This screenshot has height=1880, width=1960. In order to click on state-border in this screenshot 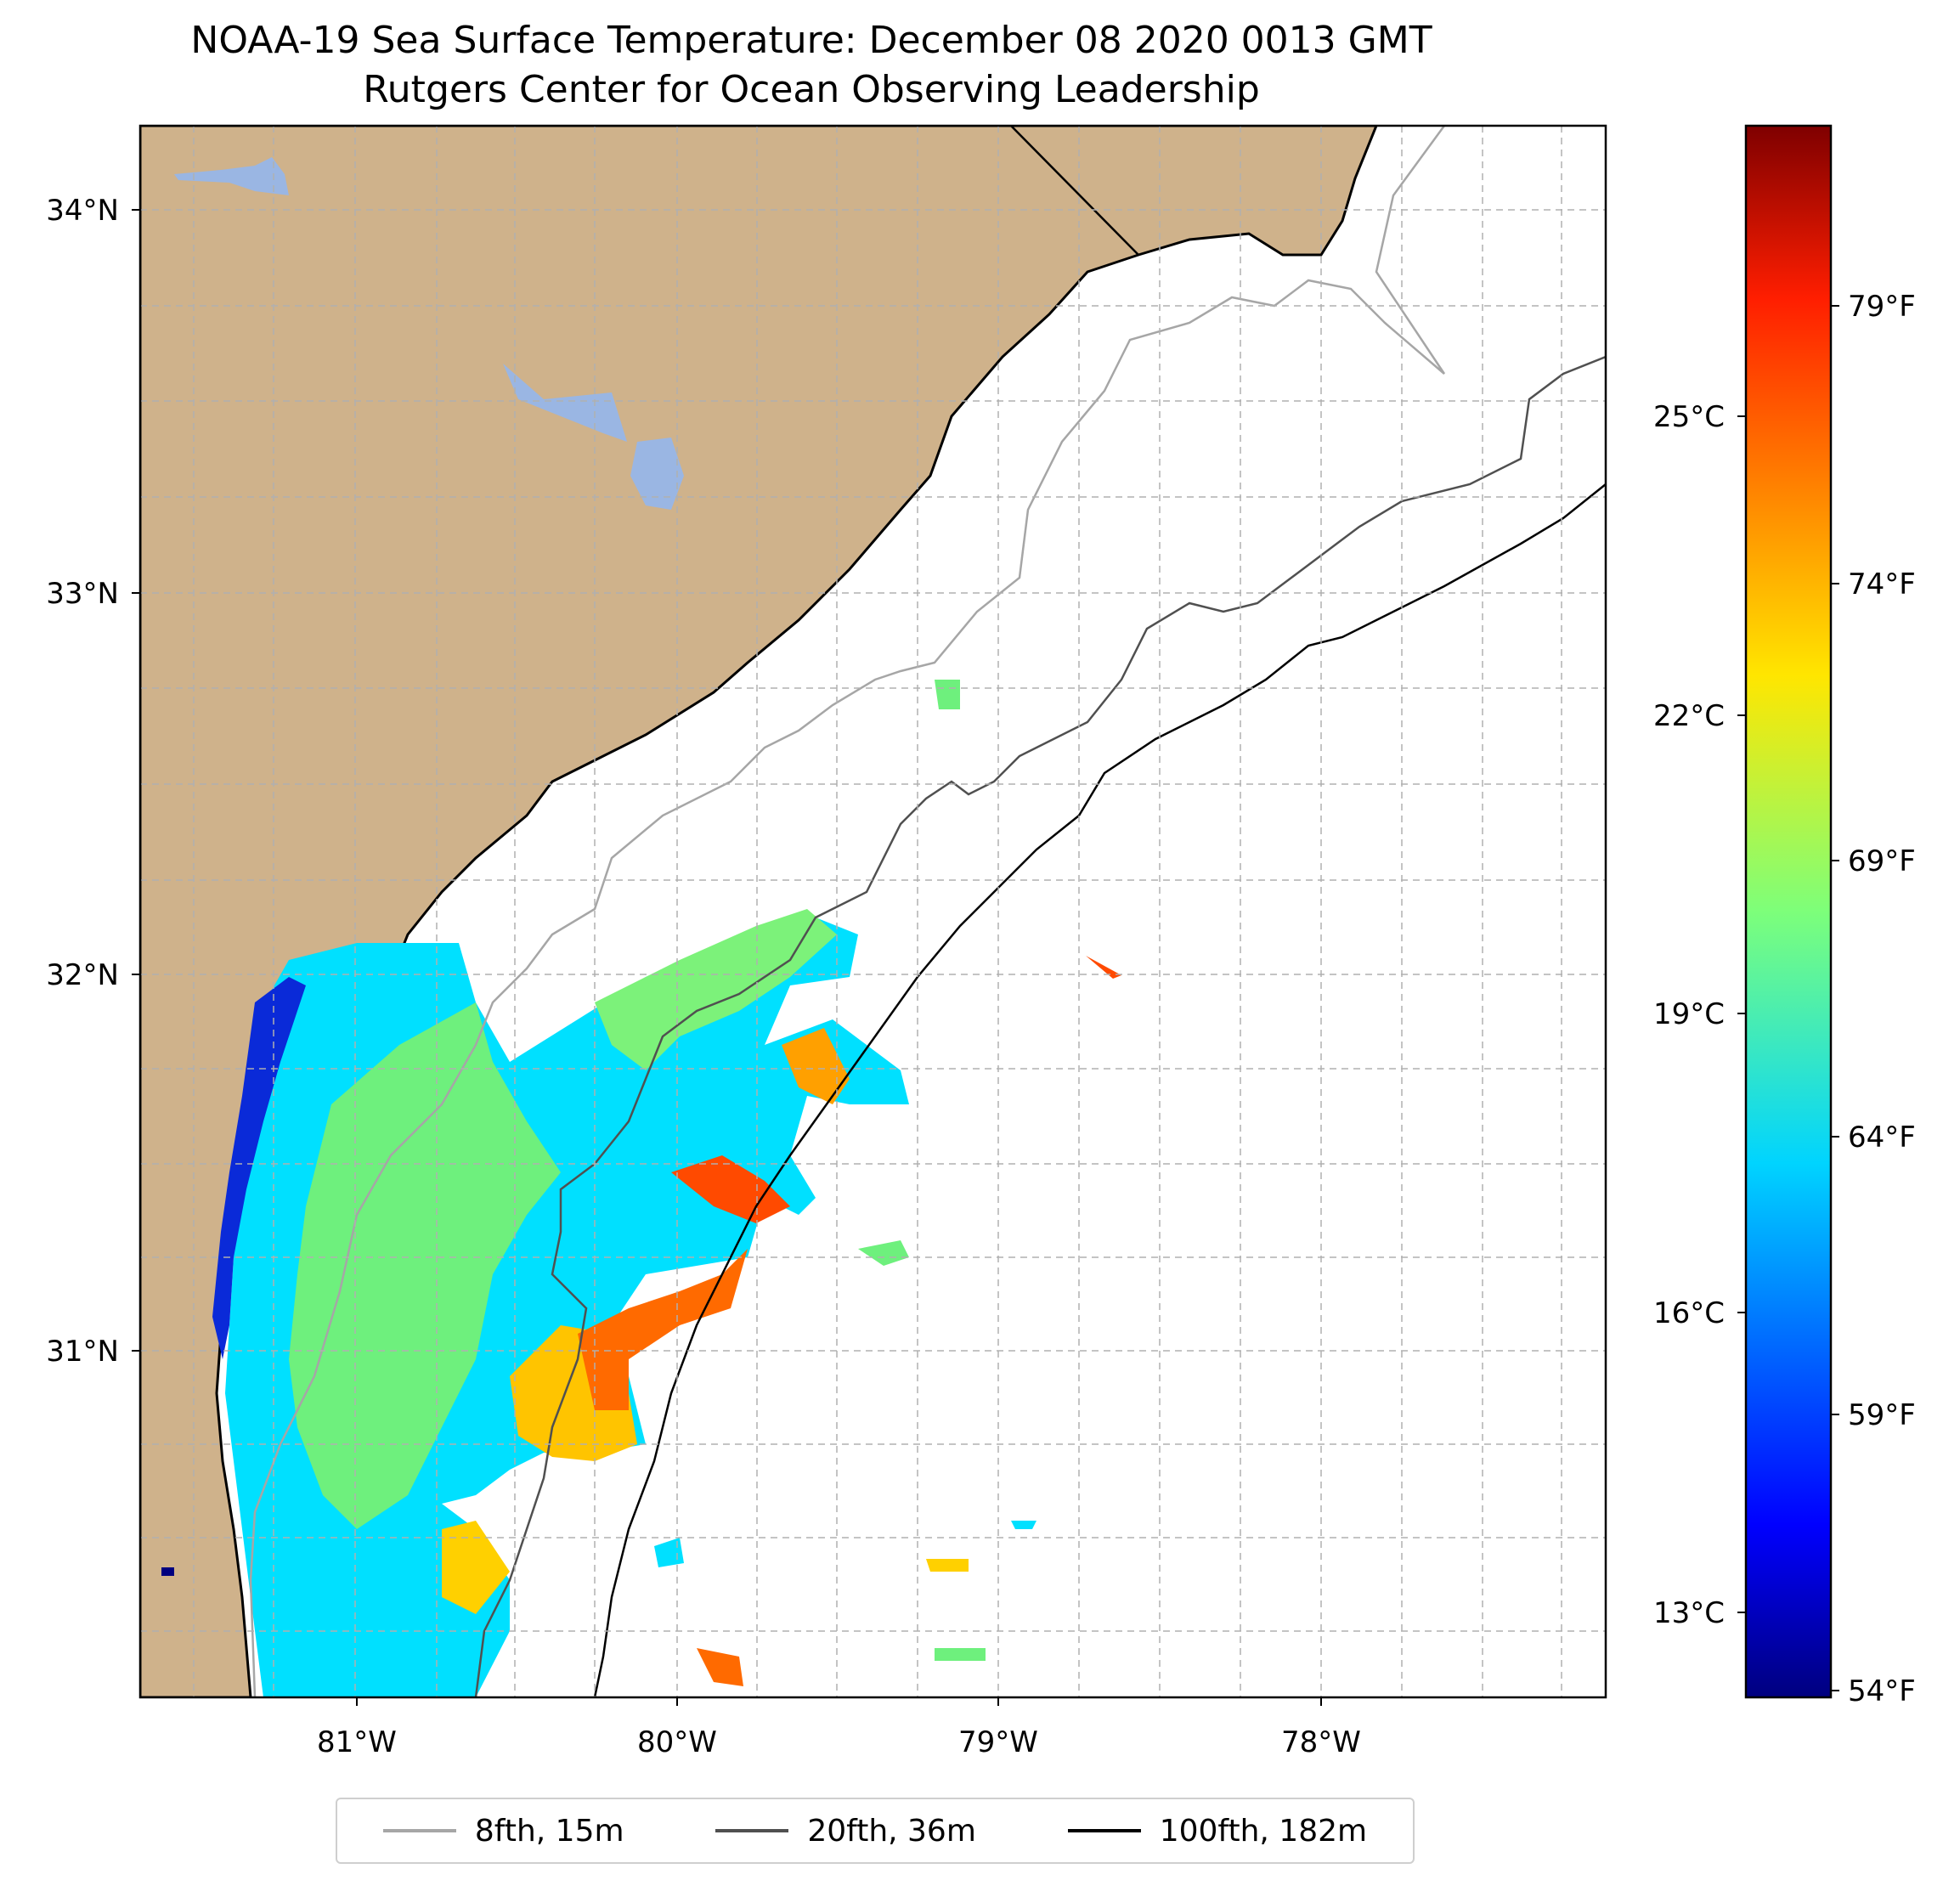, I will do `click(1074, 191)`.